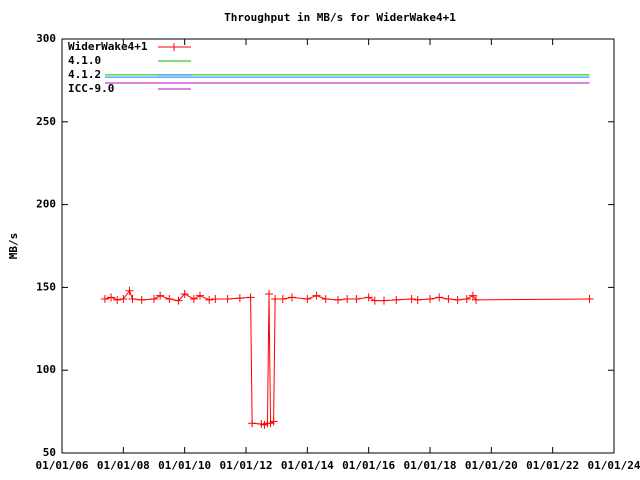  Describe the element at coordinates (46, 369) in the screenshot. I see `y-tick-label: 100` at that location.